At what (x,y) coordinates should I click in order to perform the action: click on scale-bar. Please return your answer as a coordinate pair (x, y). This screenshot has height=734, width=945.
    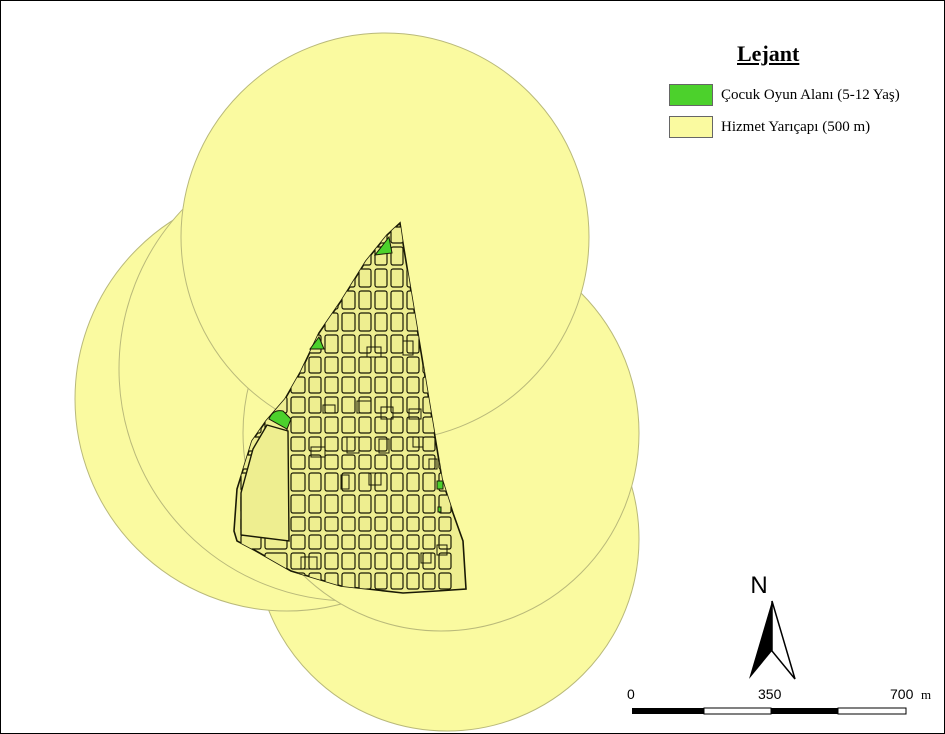
    Looking at the image, I should click on (769, 711).